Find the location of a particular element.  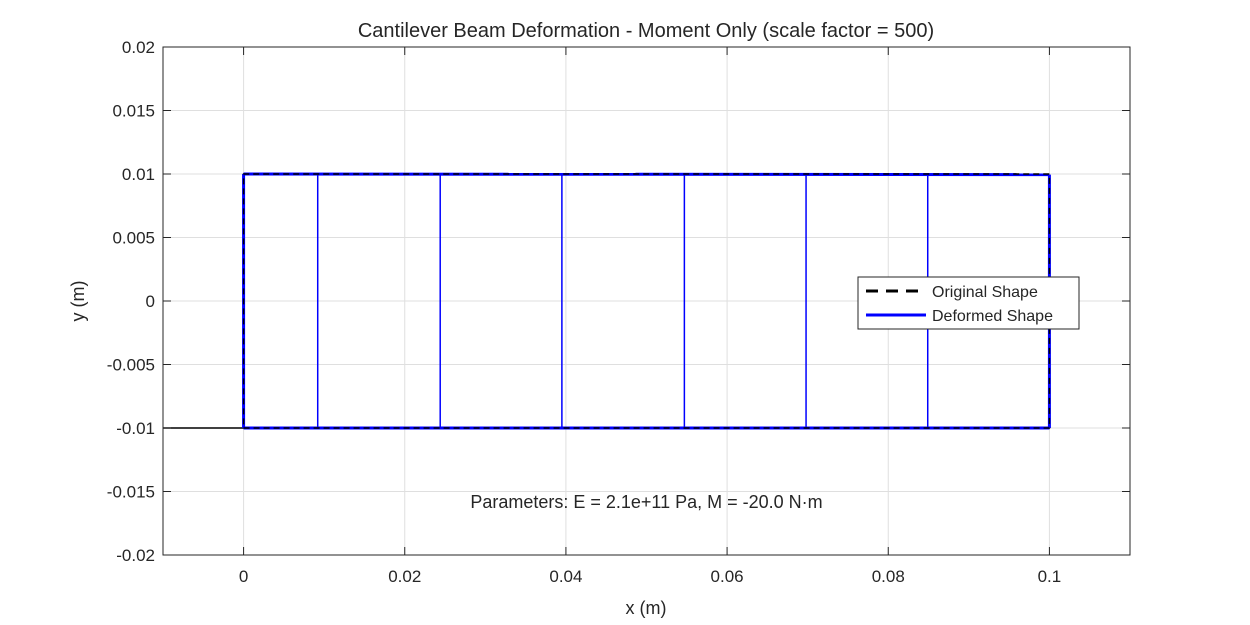

x-tick-label: 0.02 is located at coordinates (404, 576).